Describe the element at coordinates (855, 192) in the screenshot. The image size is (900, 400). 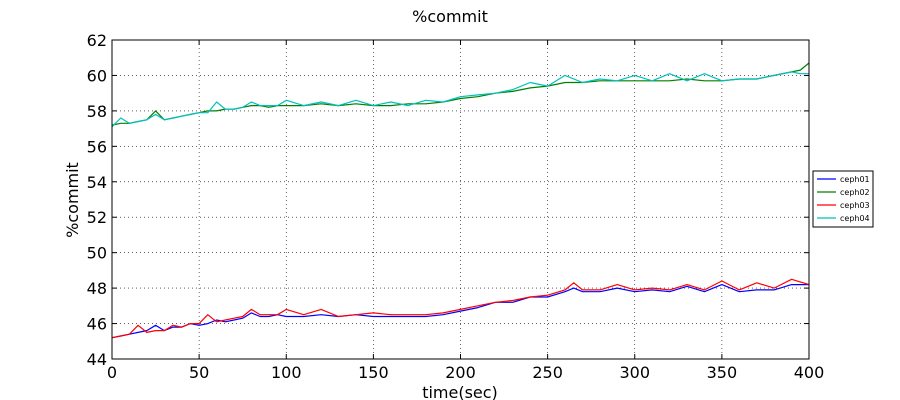
I see `legend-label-ceph02: ceph02` at that location.